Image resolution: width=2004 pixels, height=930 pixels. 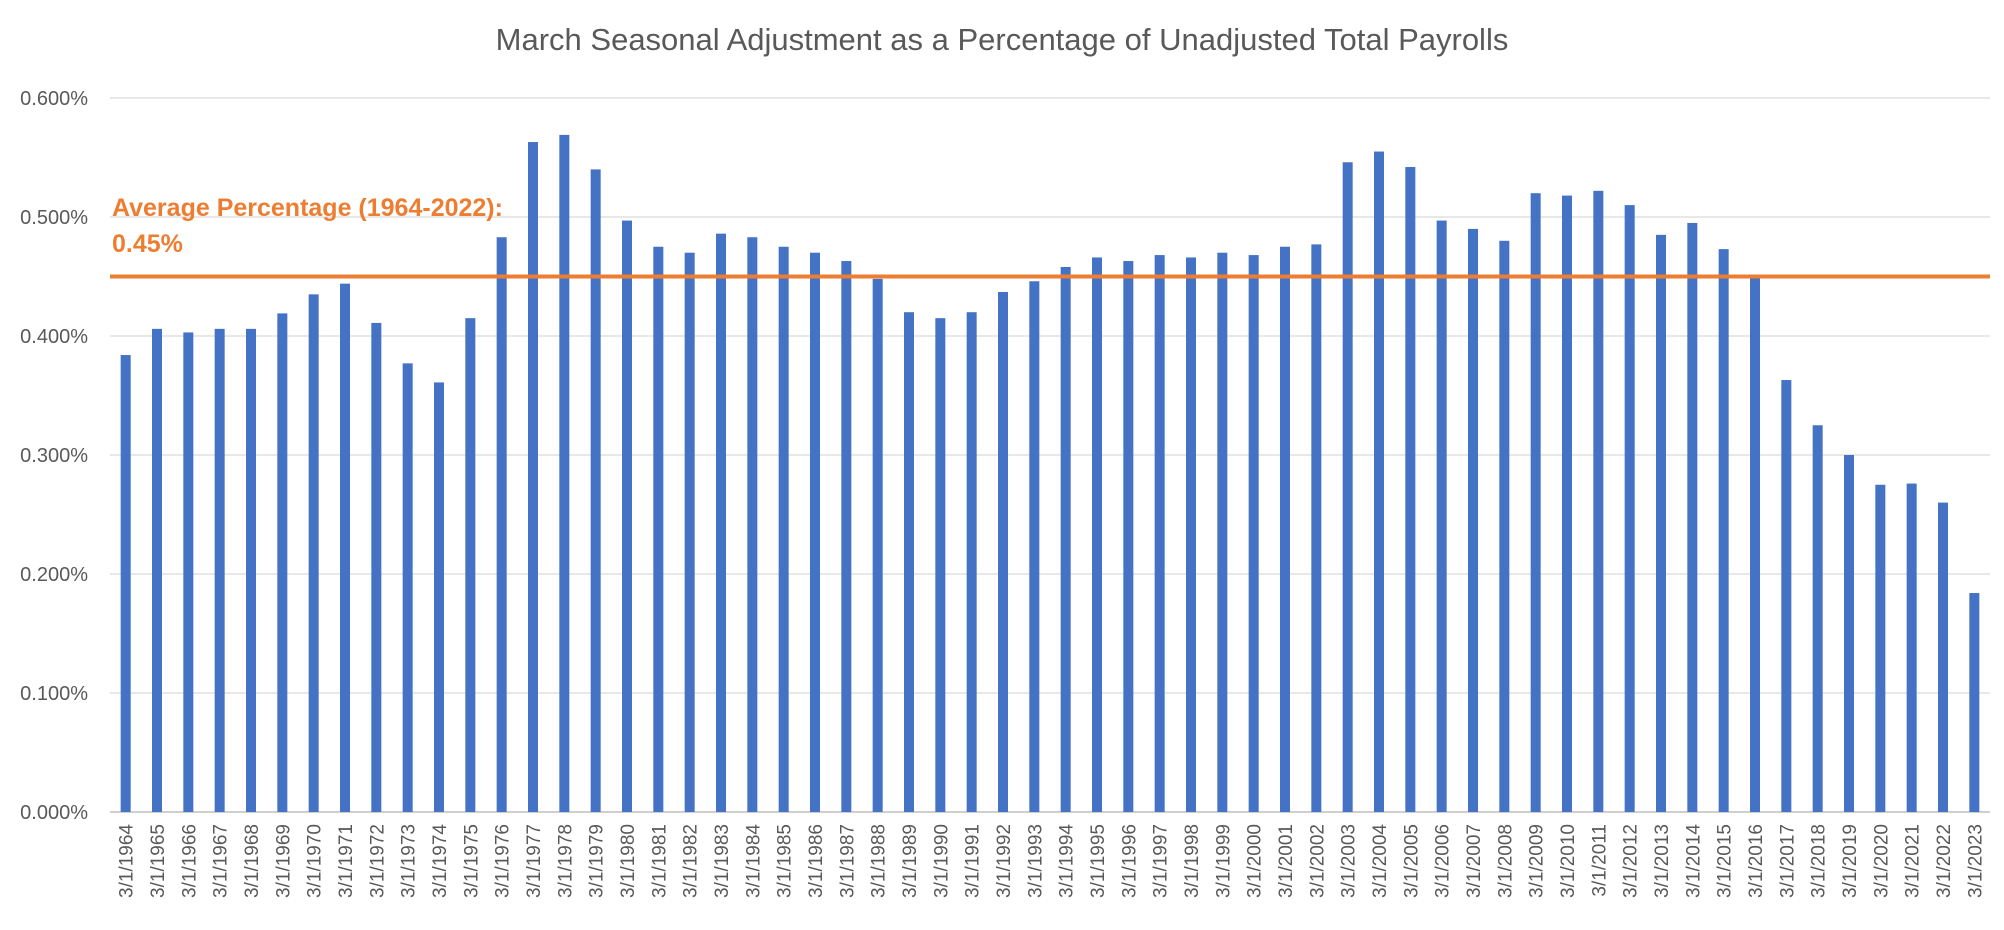 What do you see at coordinates (1662, 861) in the screenshot?
I see `x-tick-label: 3/1/2013` at bounding box center [1662, 861].